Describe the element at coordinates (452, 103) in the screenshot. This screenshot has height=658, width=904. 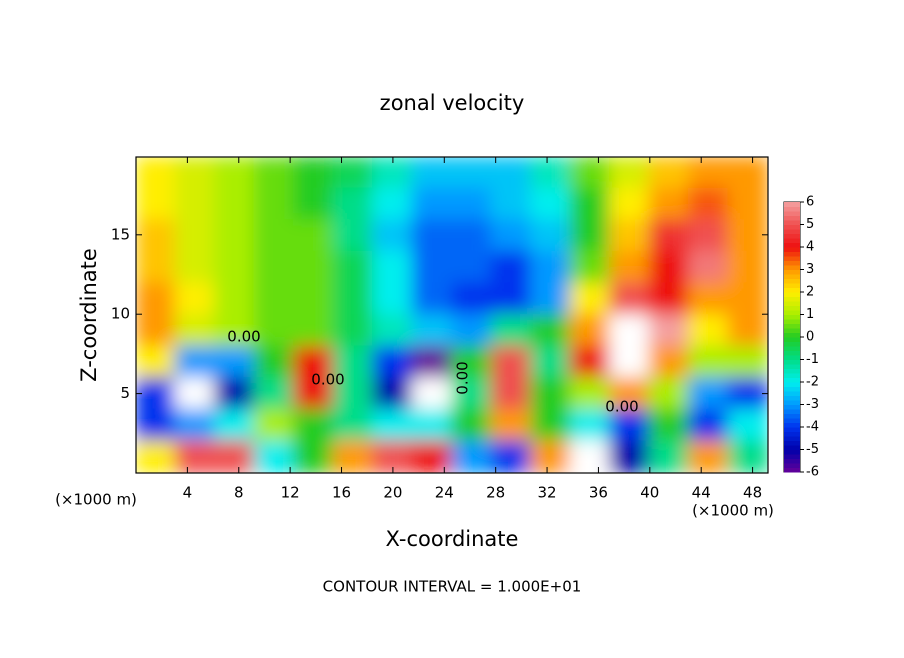
I see `chart-title: zonal velocity` at that location.